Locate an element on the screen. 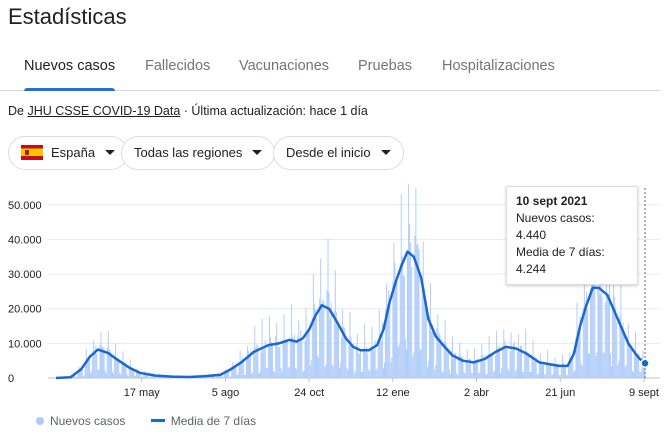 The height and width of the screenshot is (442, 671). tab-fallecidos: Fallecidos is located at coordinates (178, 66).